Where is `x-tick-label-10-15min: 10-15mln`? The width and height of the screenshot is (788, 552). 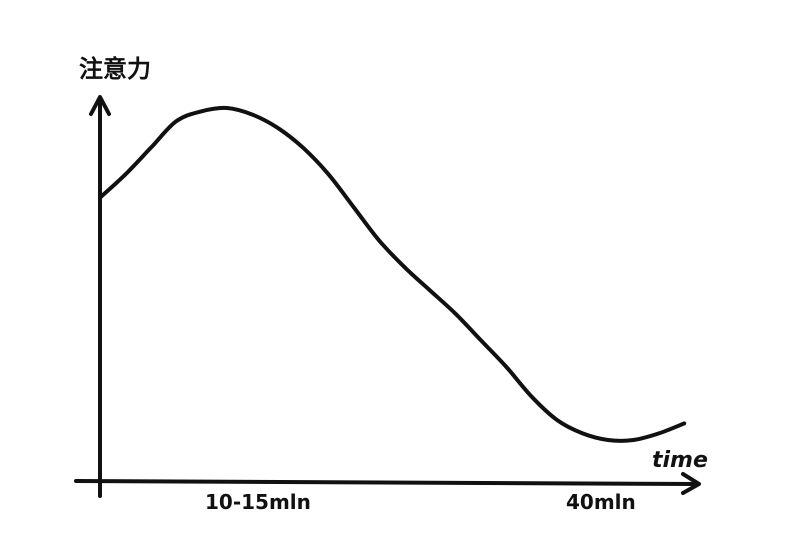
x-tick-label-10-15min: 10-15mln is located at coordinates (258, 502).